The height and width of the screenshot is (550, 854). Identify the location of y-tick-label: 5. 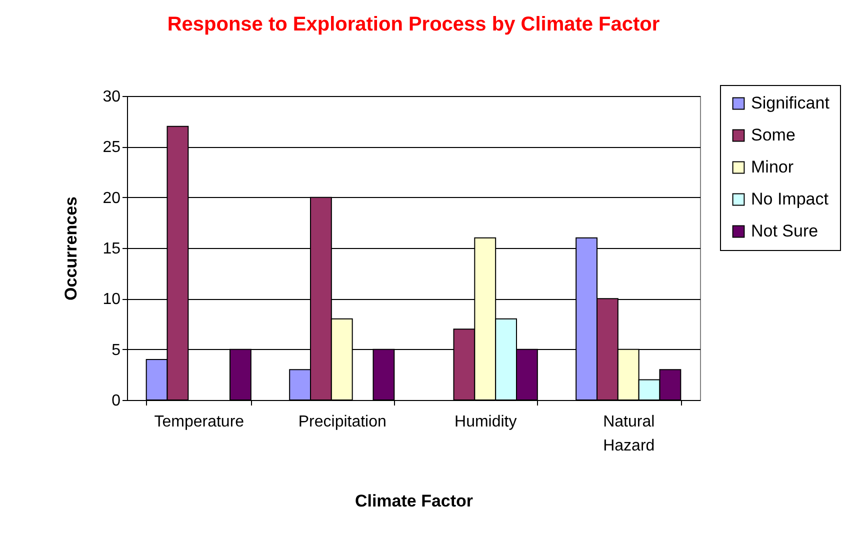
(116, 350).